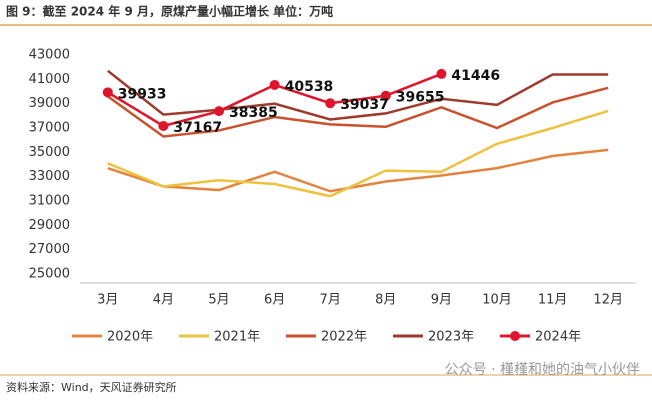  What do you see at coordinates (49, 274) in the screenshot?
I see `y-tick-label: 25000` at bounding box center [49, 274].